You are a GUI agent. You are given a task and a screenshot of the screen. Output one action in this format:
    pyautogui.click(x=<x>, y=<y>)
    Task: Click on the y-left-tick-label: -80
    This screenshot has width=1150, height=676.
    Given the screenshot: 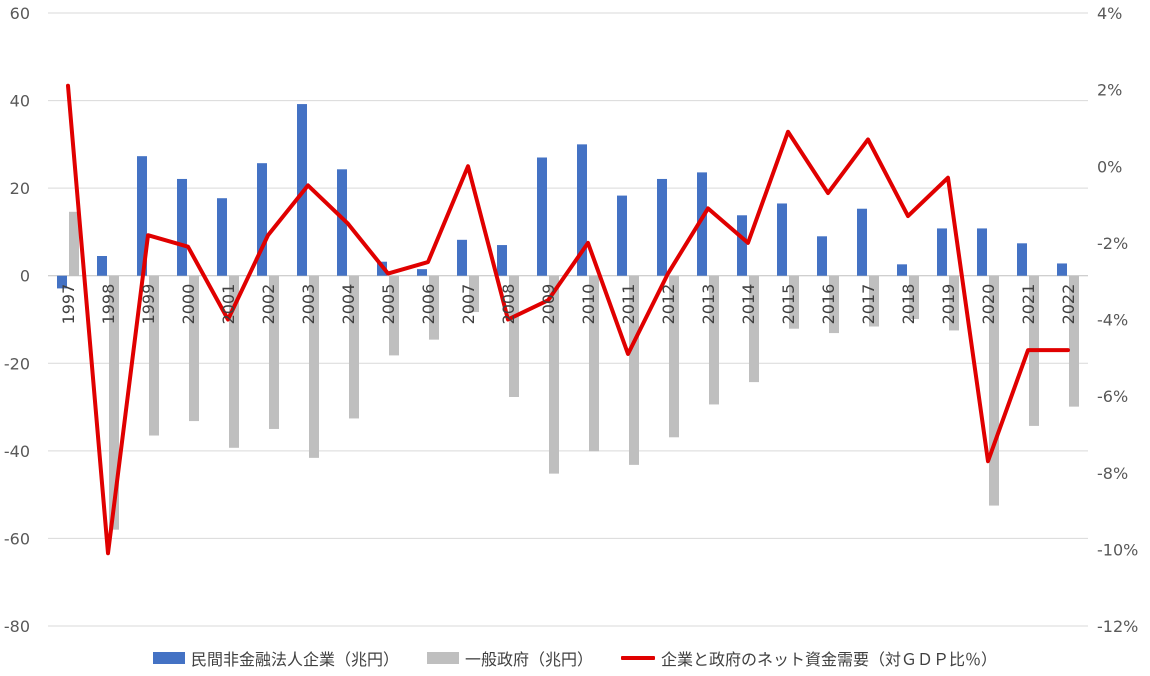 What is the action you would take?
    pyautogui.click(x=17, y=626)
    